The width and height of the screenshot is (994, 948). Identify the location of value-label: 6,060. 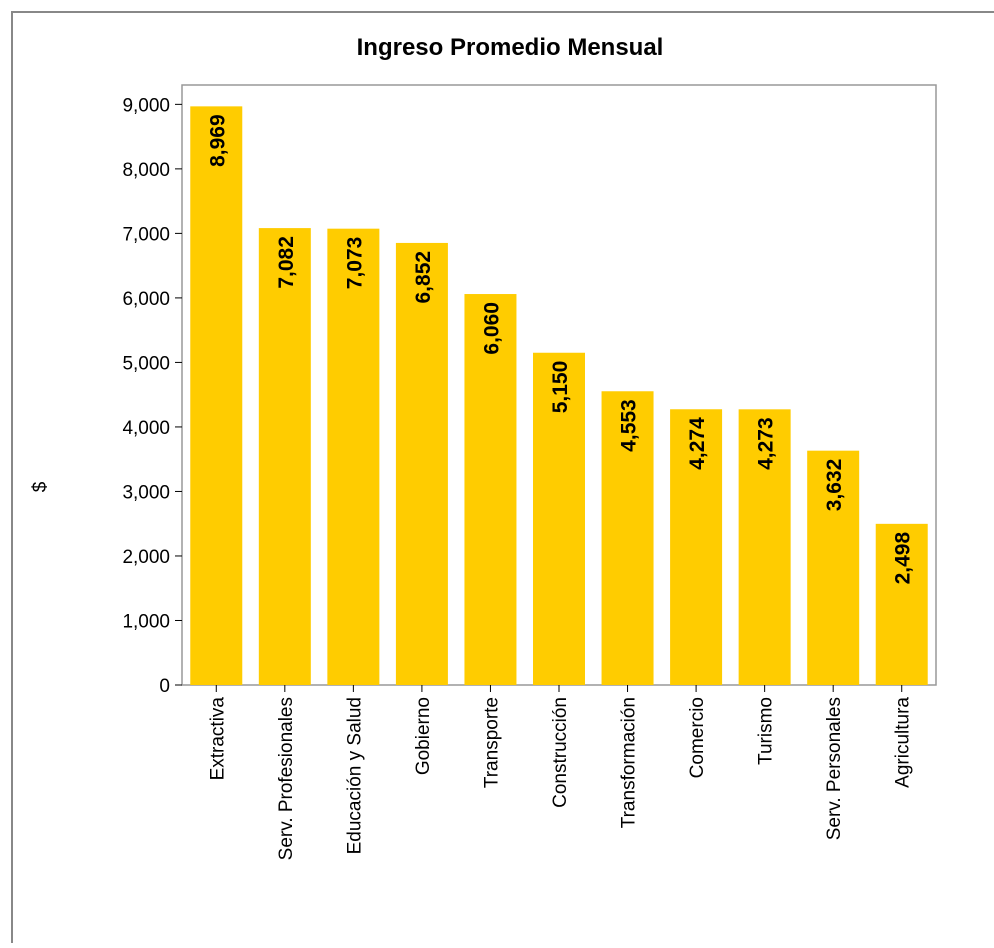
(491, 328).